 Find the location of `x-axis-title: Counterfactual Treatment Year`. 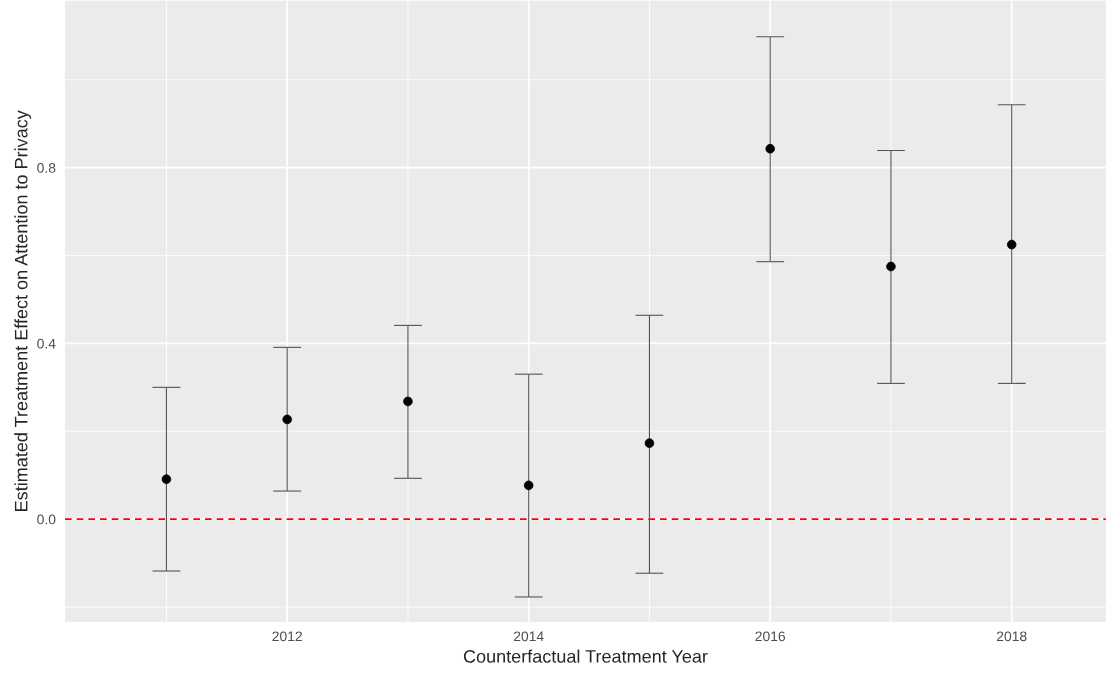

x-axis-title: Counterfactual Treatment Year is located at coordinates (585, 656).